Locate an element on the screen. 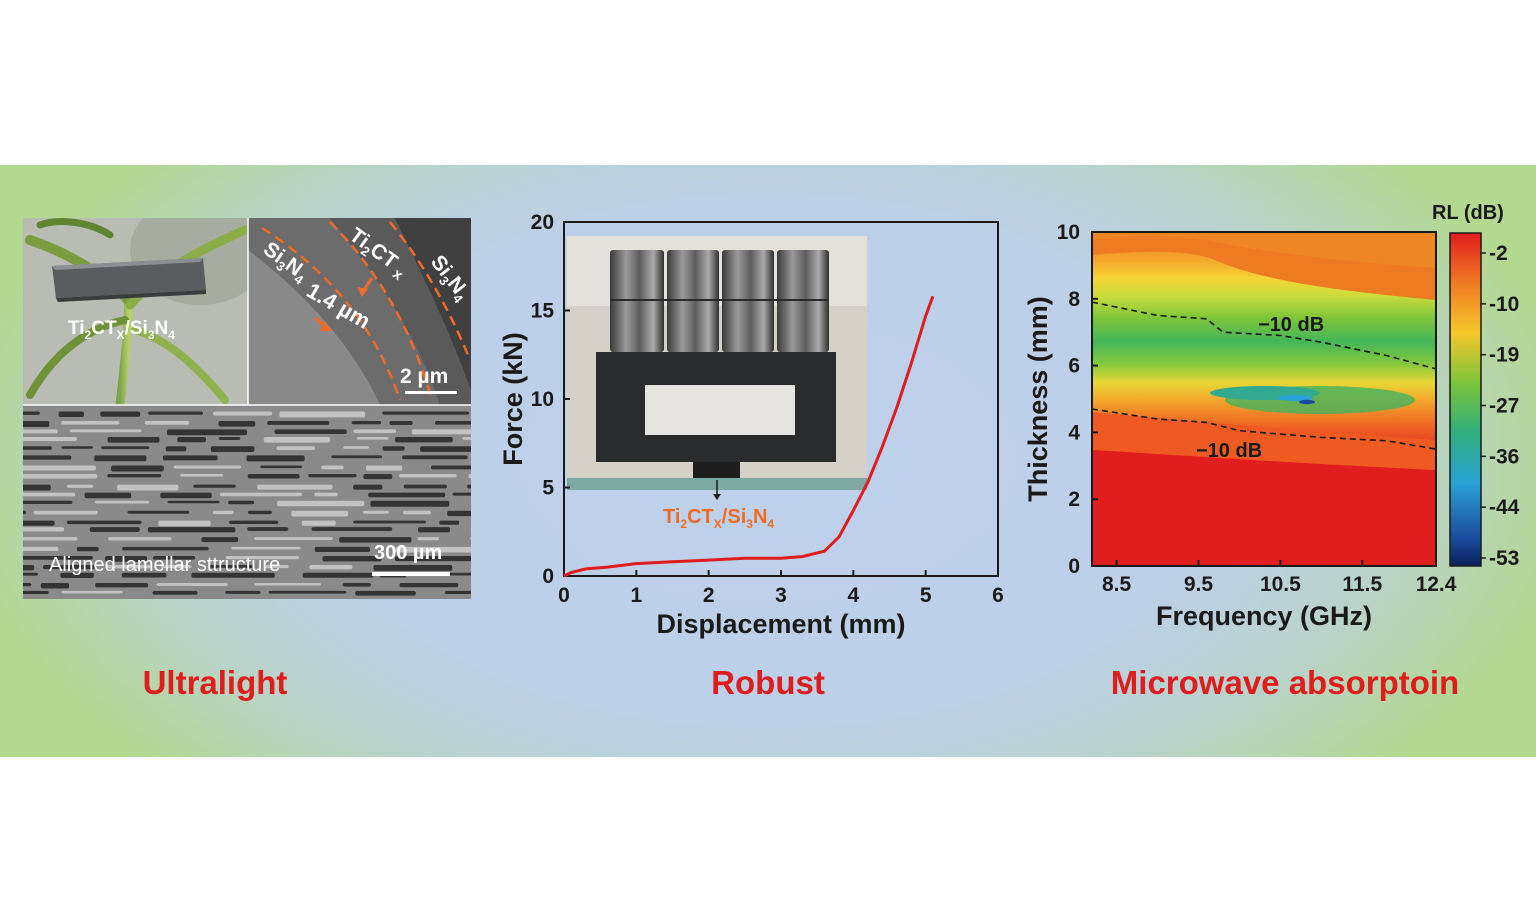 The image size is (1536, 922). robust-title: Robust is located at coordinates (768, 682).